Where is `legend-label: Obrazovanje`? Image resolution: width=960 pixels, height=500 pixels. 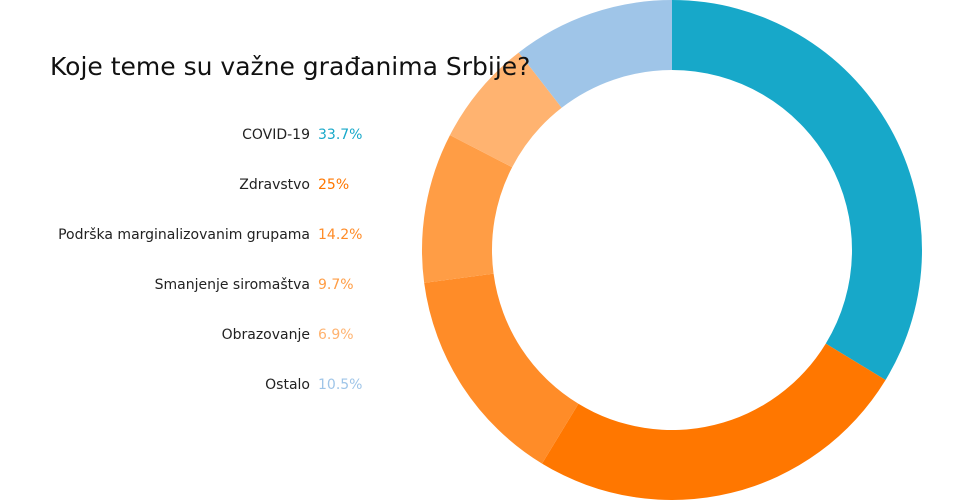 legend-label: Obrazovanje is located at coordinates (266, 335).